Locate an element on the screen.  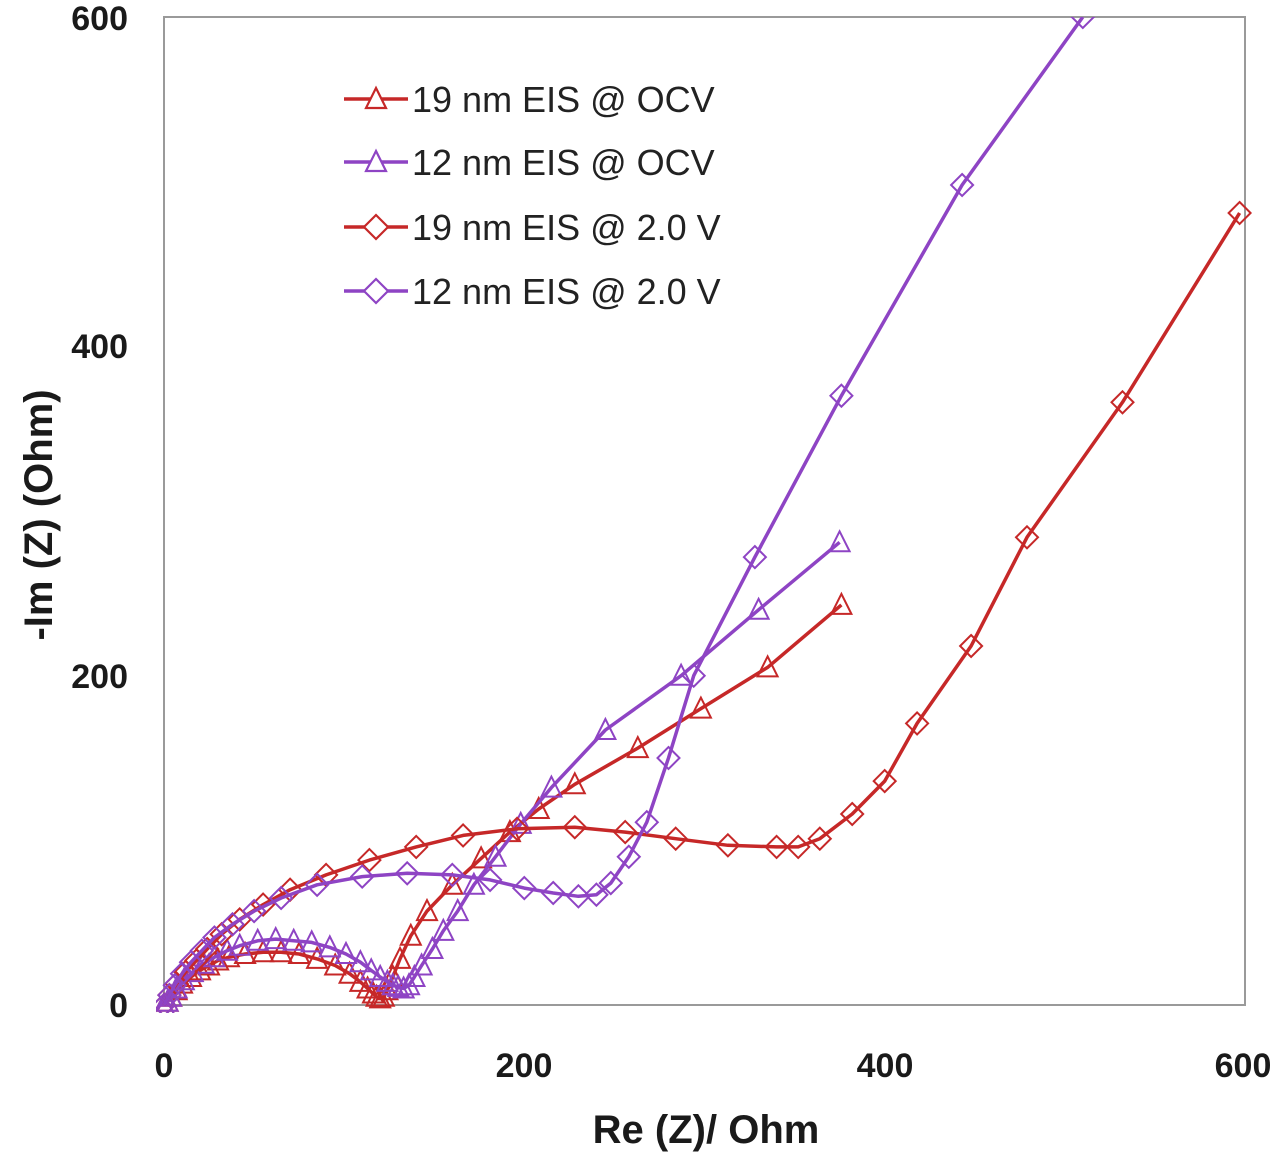
legend-label: 19 nm EIS @ 2.0 V is located at coordinates (566, 227).